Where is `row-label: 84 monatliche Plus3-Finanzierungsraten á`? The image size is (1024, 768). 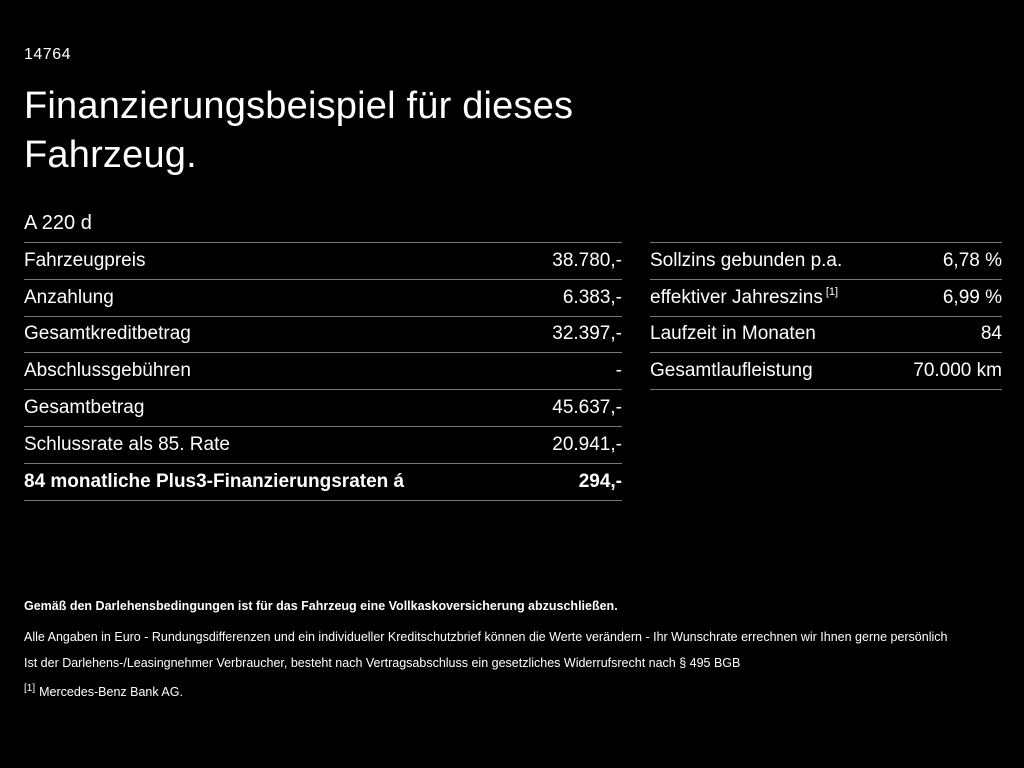 row-label: 84 monatliche Plus3-Finanzierungsraten á is located at coordinates (214, 481).